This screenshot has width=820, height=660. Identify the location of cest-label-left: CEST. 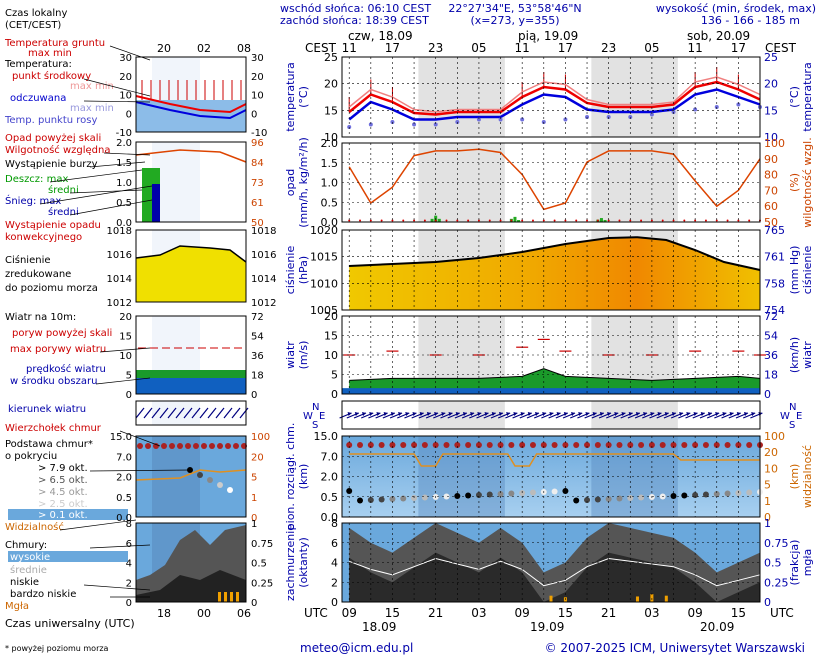
(321, 48).